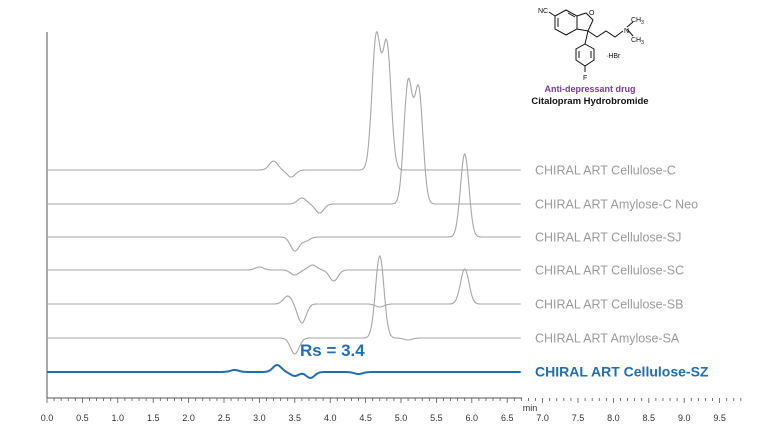  I want to click on x-tick-label: 2.5, so click(224, 418).